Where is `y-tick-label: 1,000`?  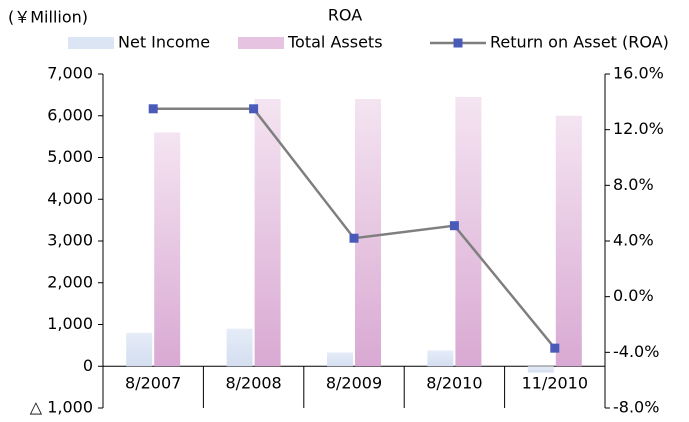
y-tick-label: 1,000 is located at coordinates (70, 323).